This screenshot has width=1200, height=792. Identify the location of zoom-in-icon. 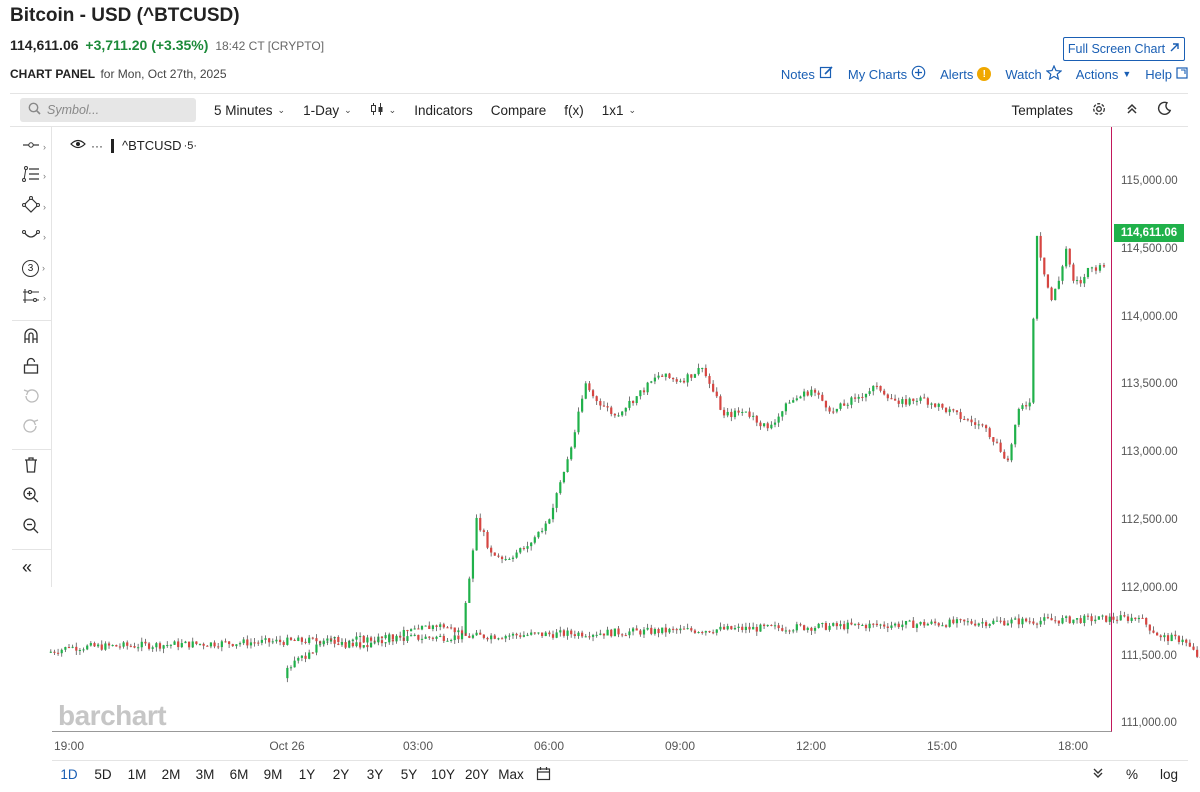
(31, 497).